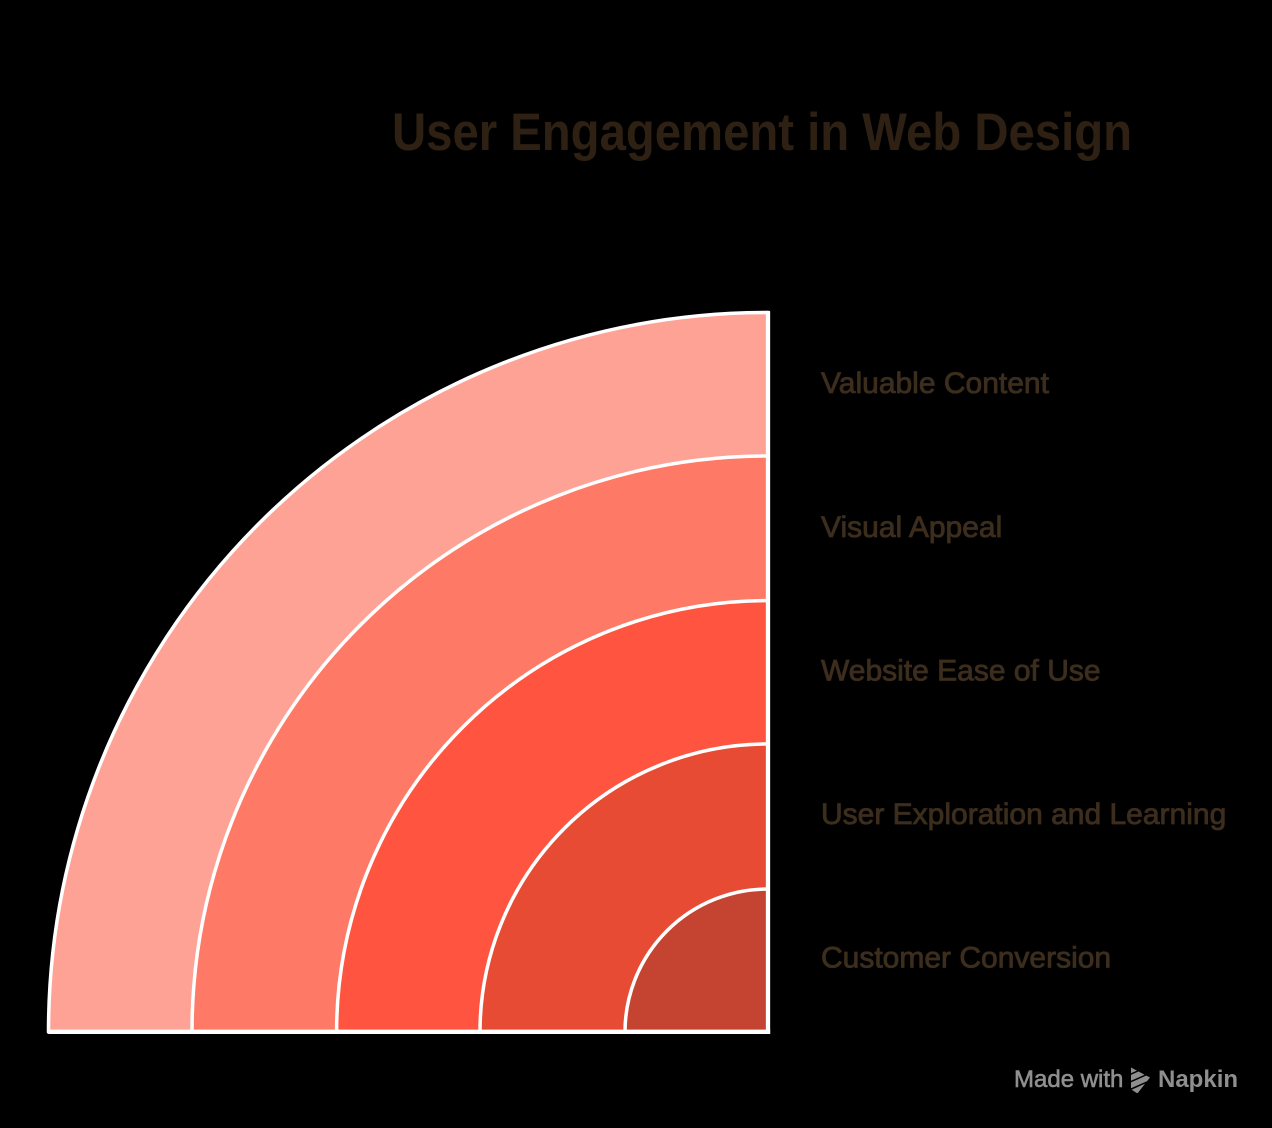  What do you see at coordinates (961, 670) in the screenshot?
I see `svg-text: Website Ease of Use` at bounding box center [961, 670].